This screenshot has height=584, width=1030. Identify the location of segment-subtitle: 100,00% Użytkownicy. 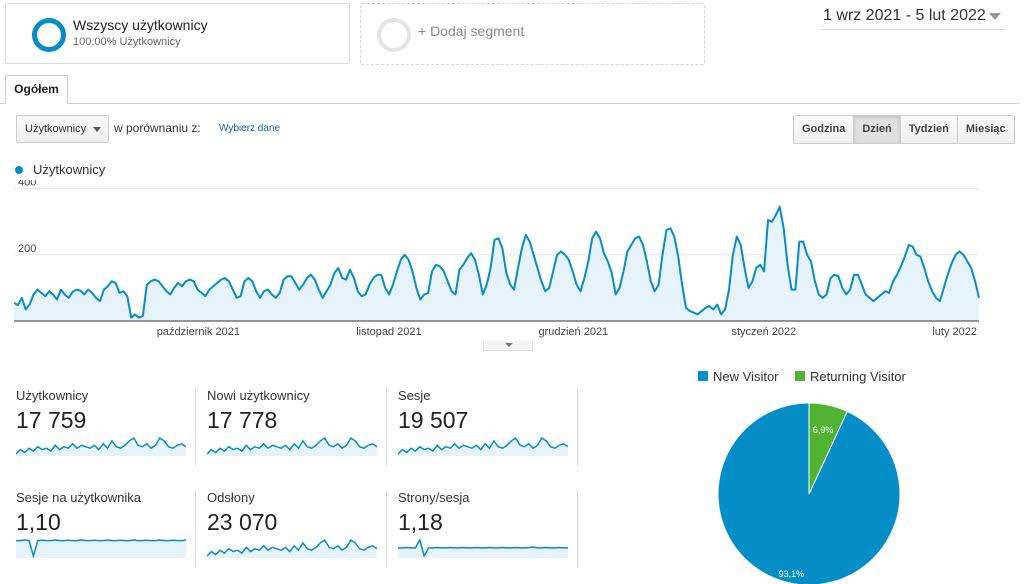
(127, 42).